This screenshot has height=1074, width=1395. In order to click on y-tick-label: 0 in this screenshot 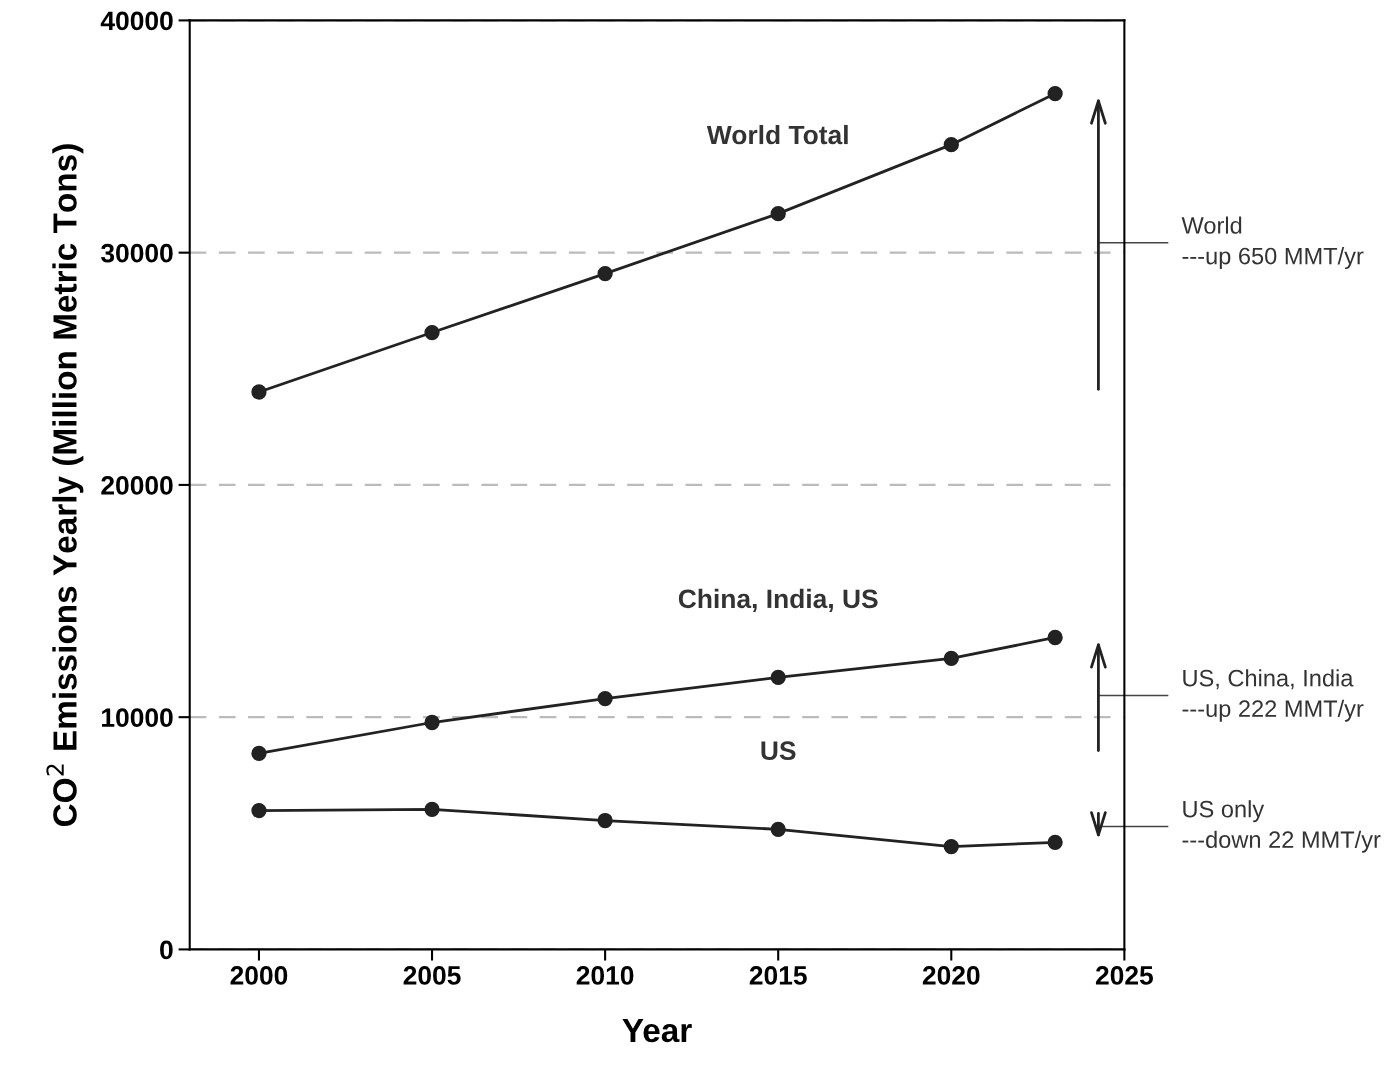, I will do `click(166, 950)`.